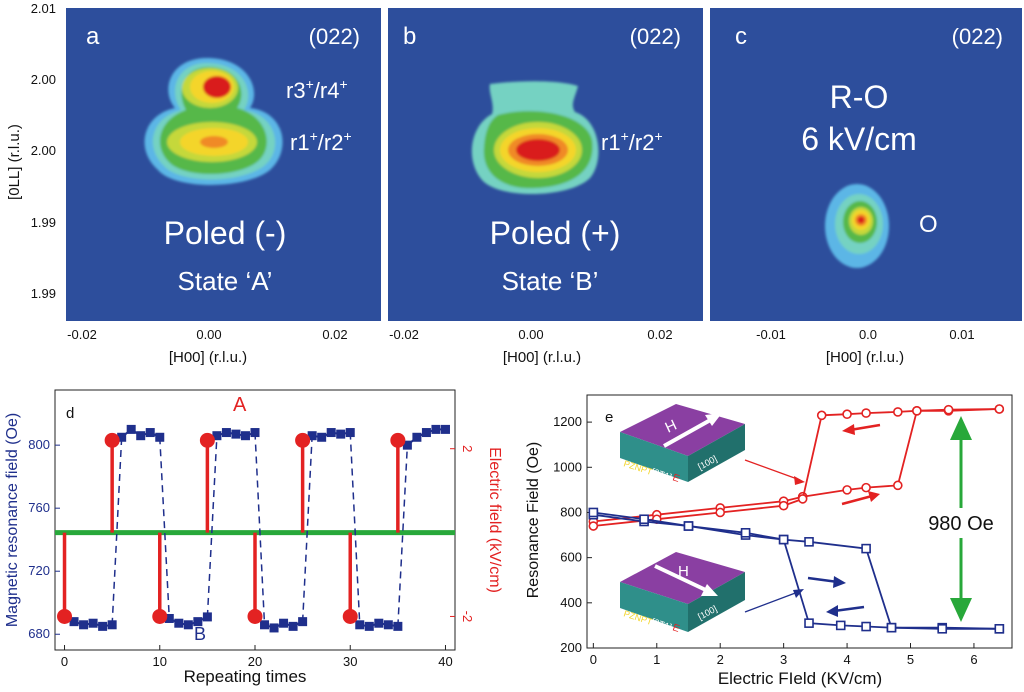 This screenshot has height=692, width=1024. Describe the element at coordinates (655, 36) in the screenshot. I see `panel-b-reflection: (022)` at that location.